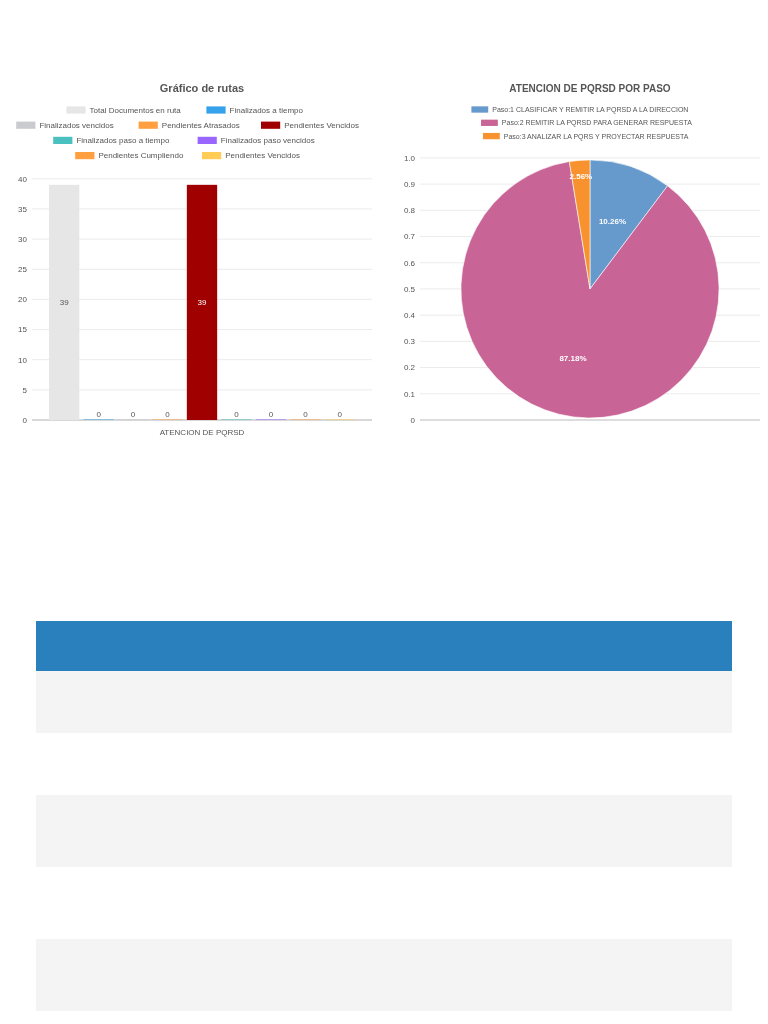 This screenshot has height=1024, width=768. What do you see at coordinates (590, 290) in the screenshot?
I see `pie-slice` at bounding box center [590, 290].